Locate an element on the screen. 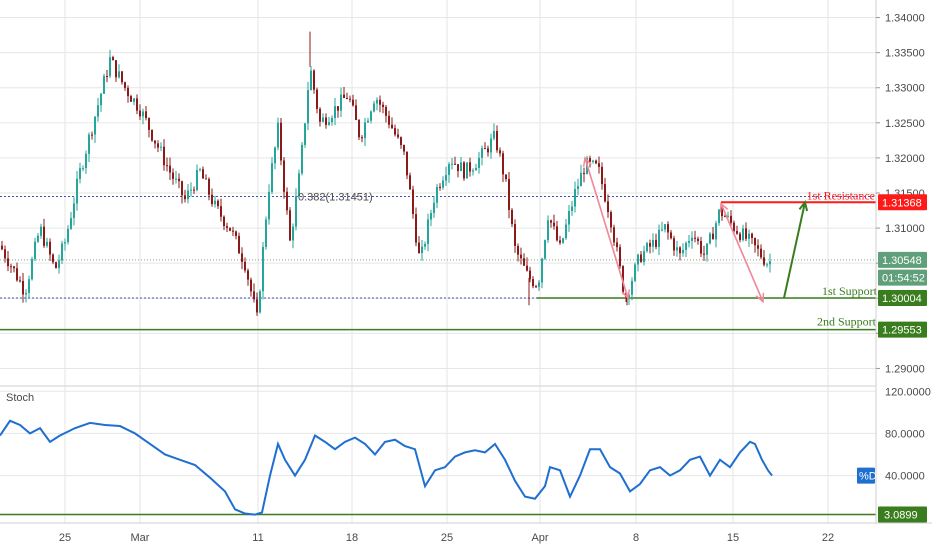 The image size is (932, 550). stoch-d-badge-box is located at coordinates (866, 475).